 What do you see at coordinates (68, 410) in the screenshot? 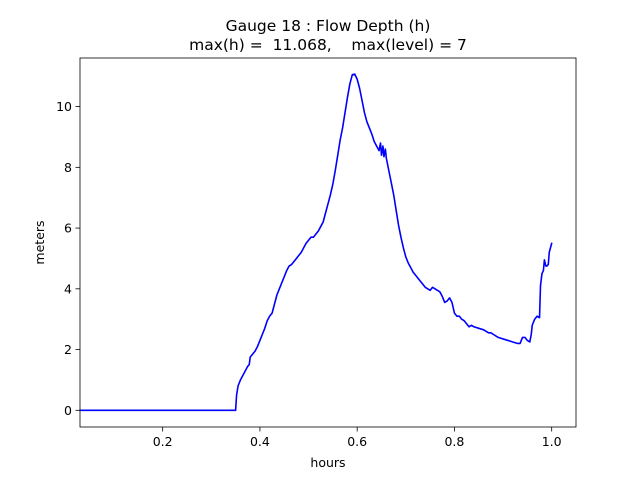
I see `y-tick-label: 0` at bounding box center [68, 410].